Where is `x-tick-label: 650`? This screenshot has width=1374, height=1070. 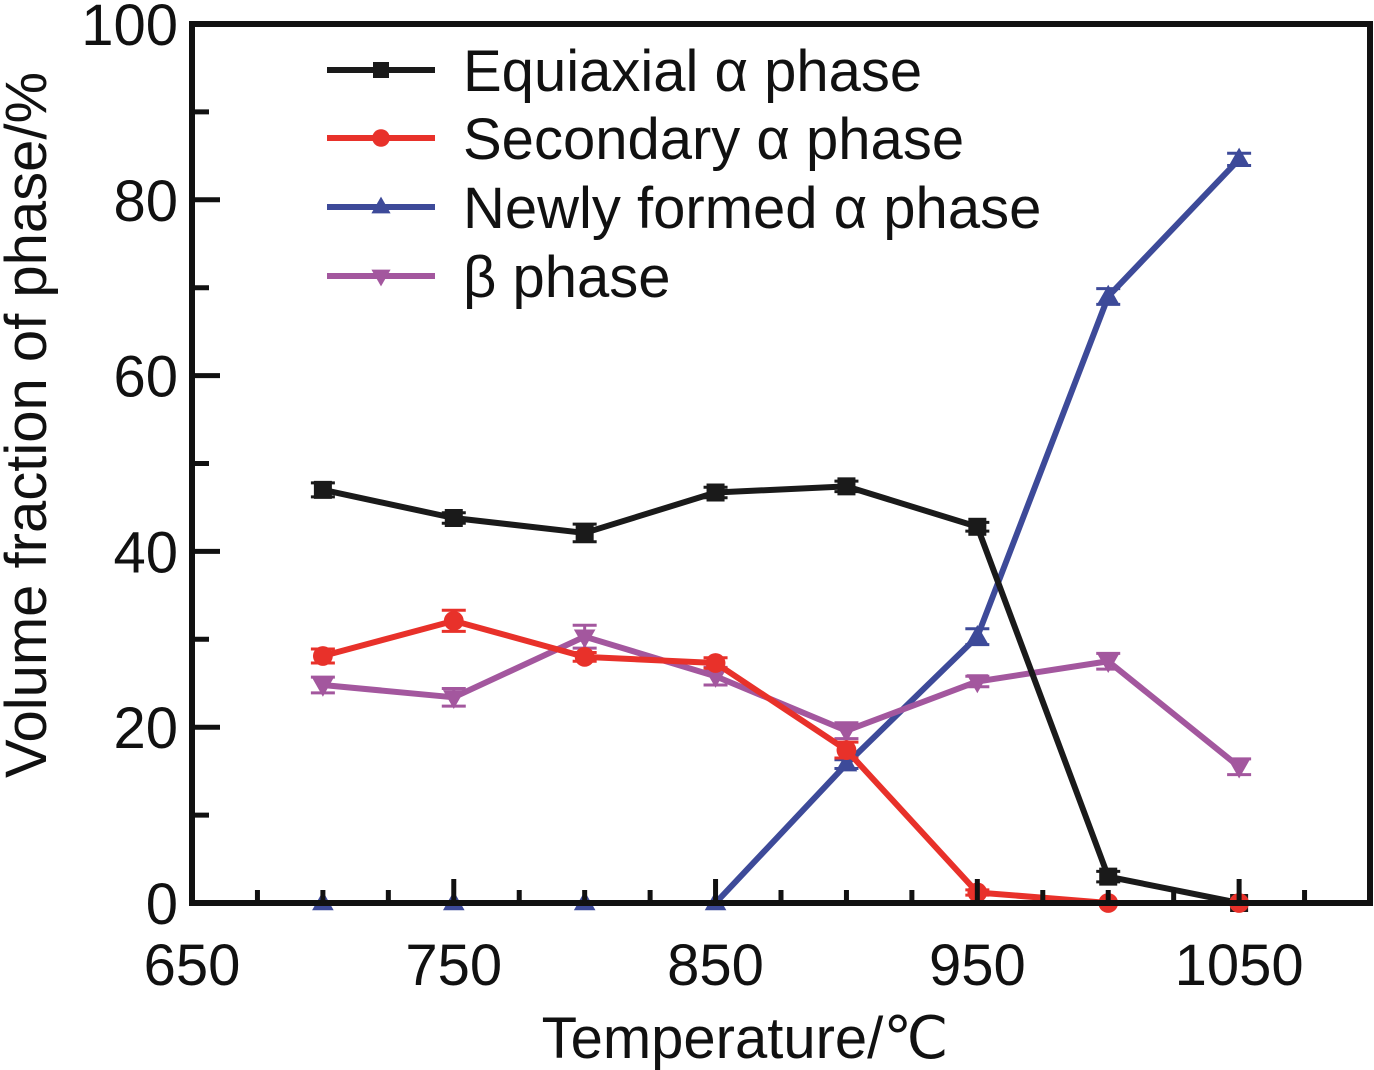 x-tick-label: 650 is located at coordinates (192, 965).